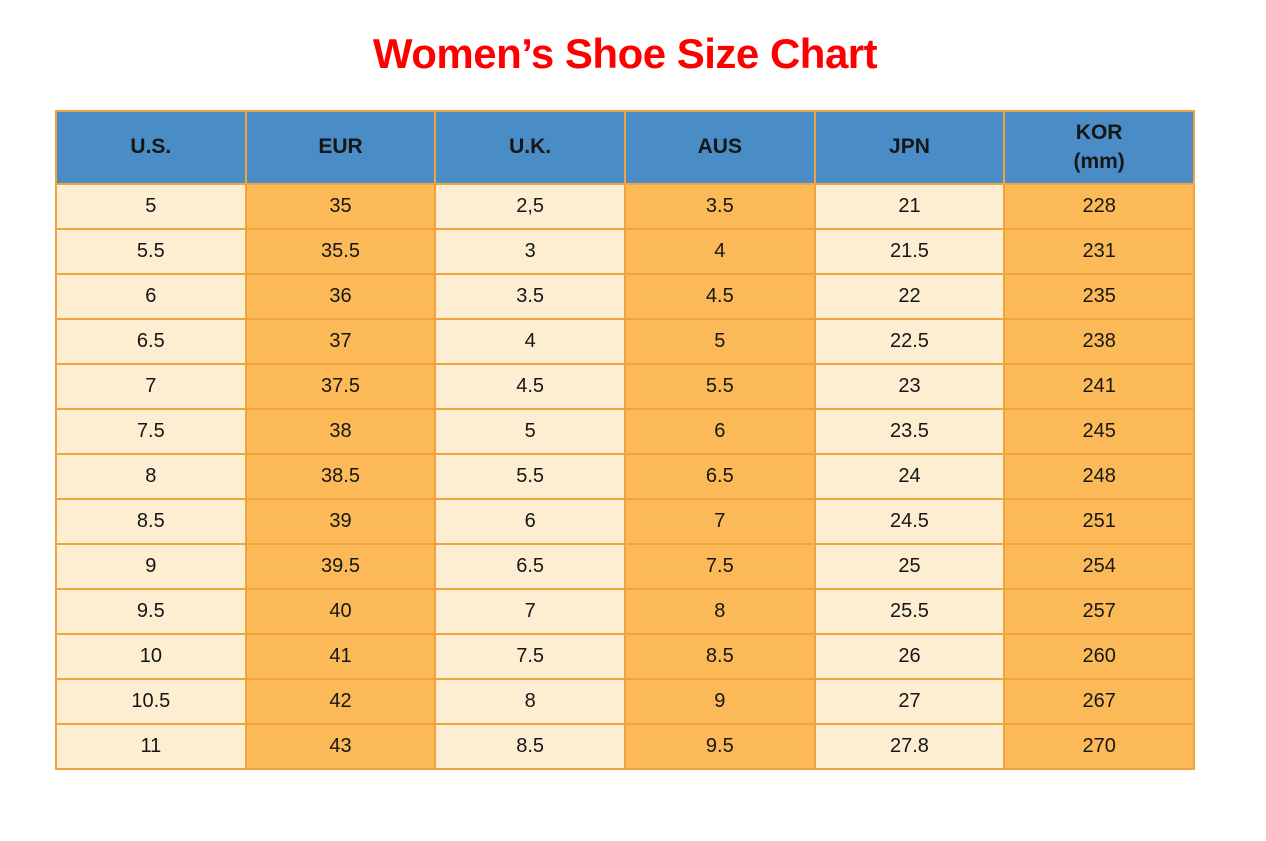 The height and width of the screenshot is (841, 1266). I want to click on size-cell: 3, so click(530, 251).